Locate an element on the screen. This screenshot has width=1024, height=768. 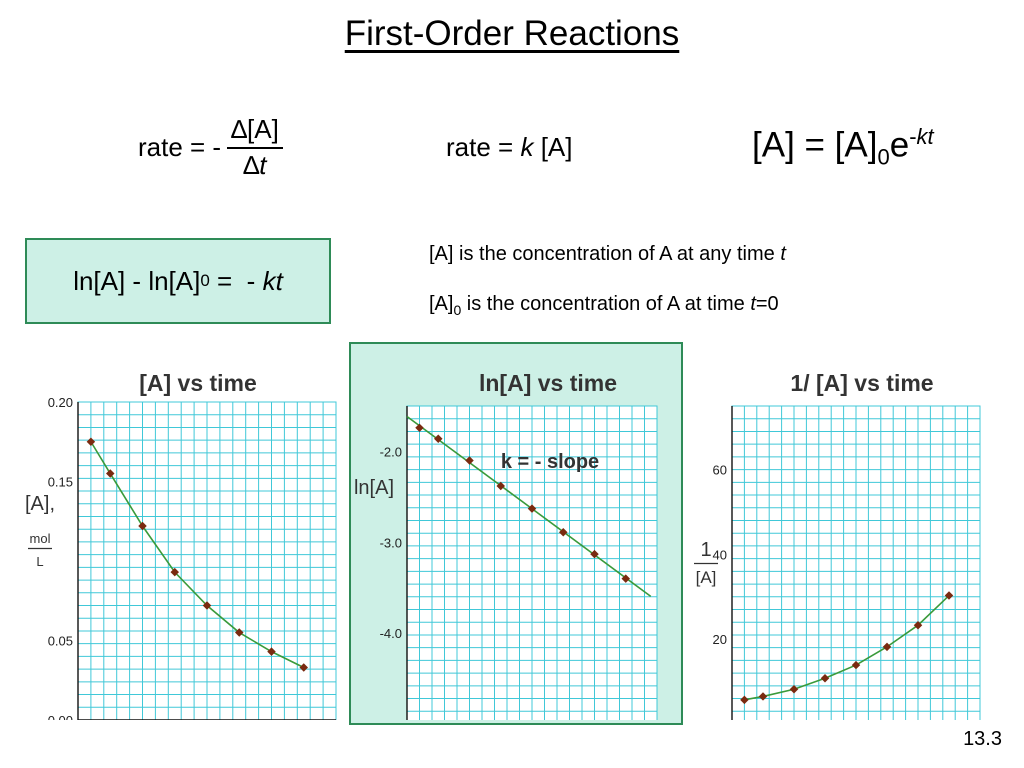
note-initial-after: is the concentration of A at time is located at coordinates (606, 304).